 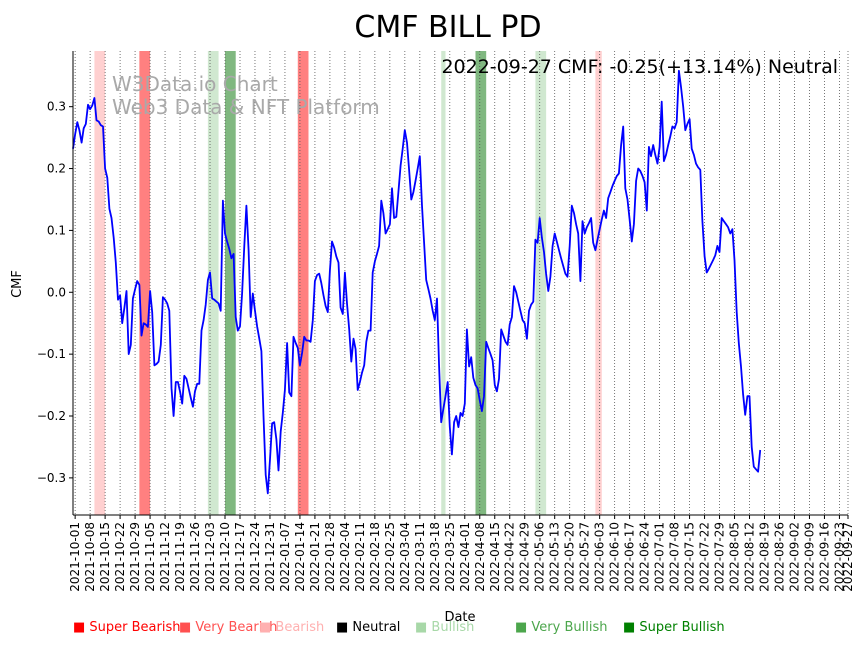 I want to click on x-axis-label: Date, so click(x=459, y=617).